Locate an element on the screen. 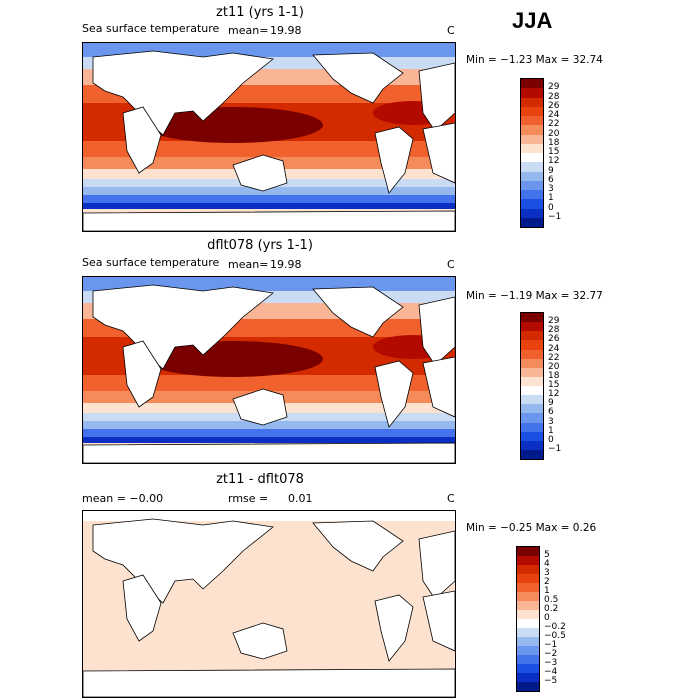 This screenshot has width=700, height=700. panel-3-rmse-value: 0.01 is located at coordinates (300, 498).